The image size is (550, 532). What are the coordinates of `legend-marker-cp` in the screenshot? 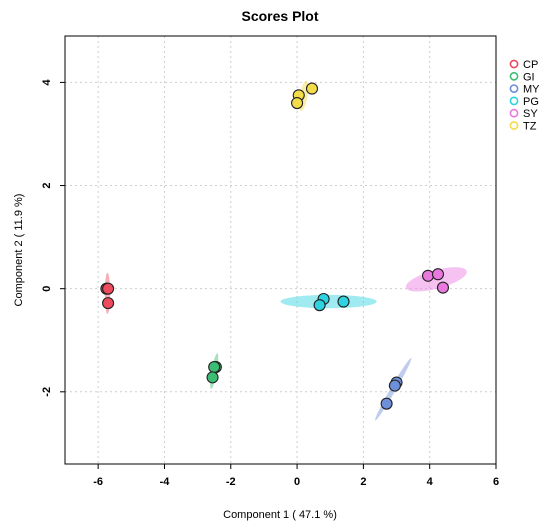 It's located at (514, 64).